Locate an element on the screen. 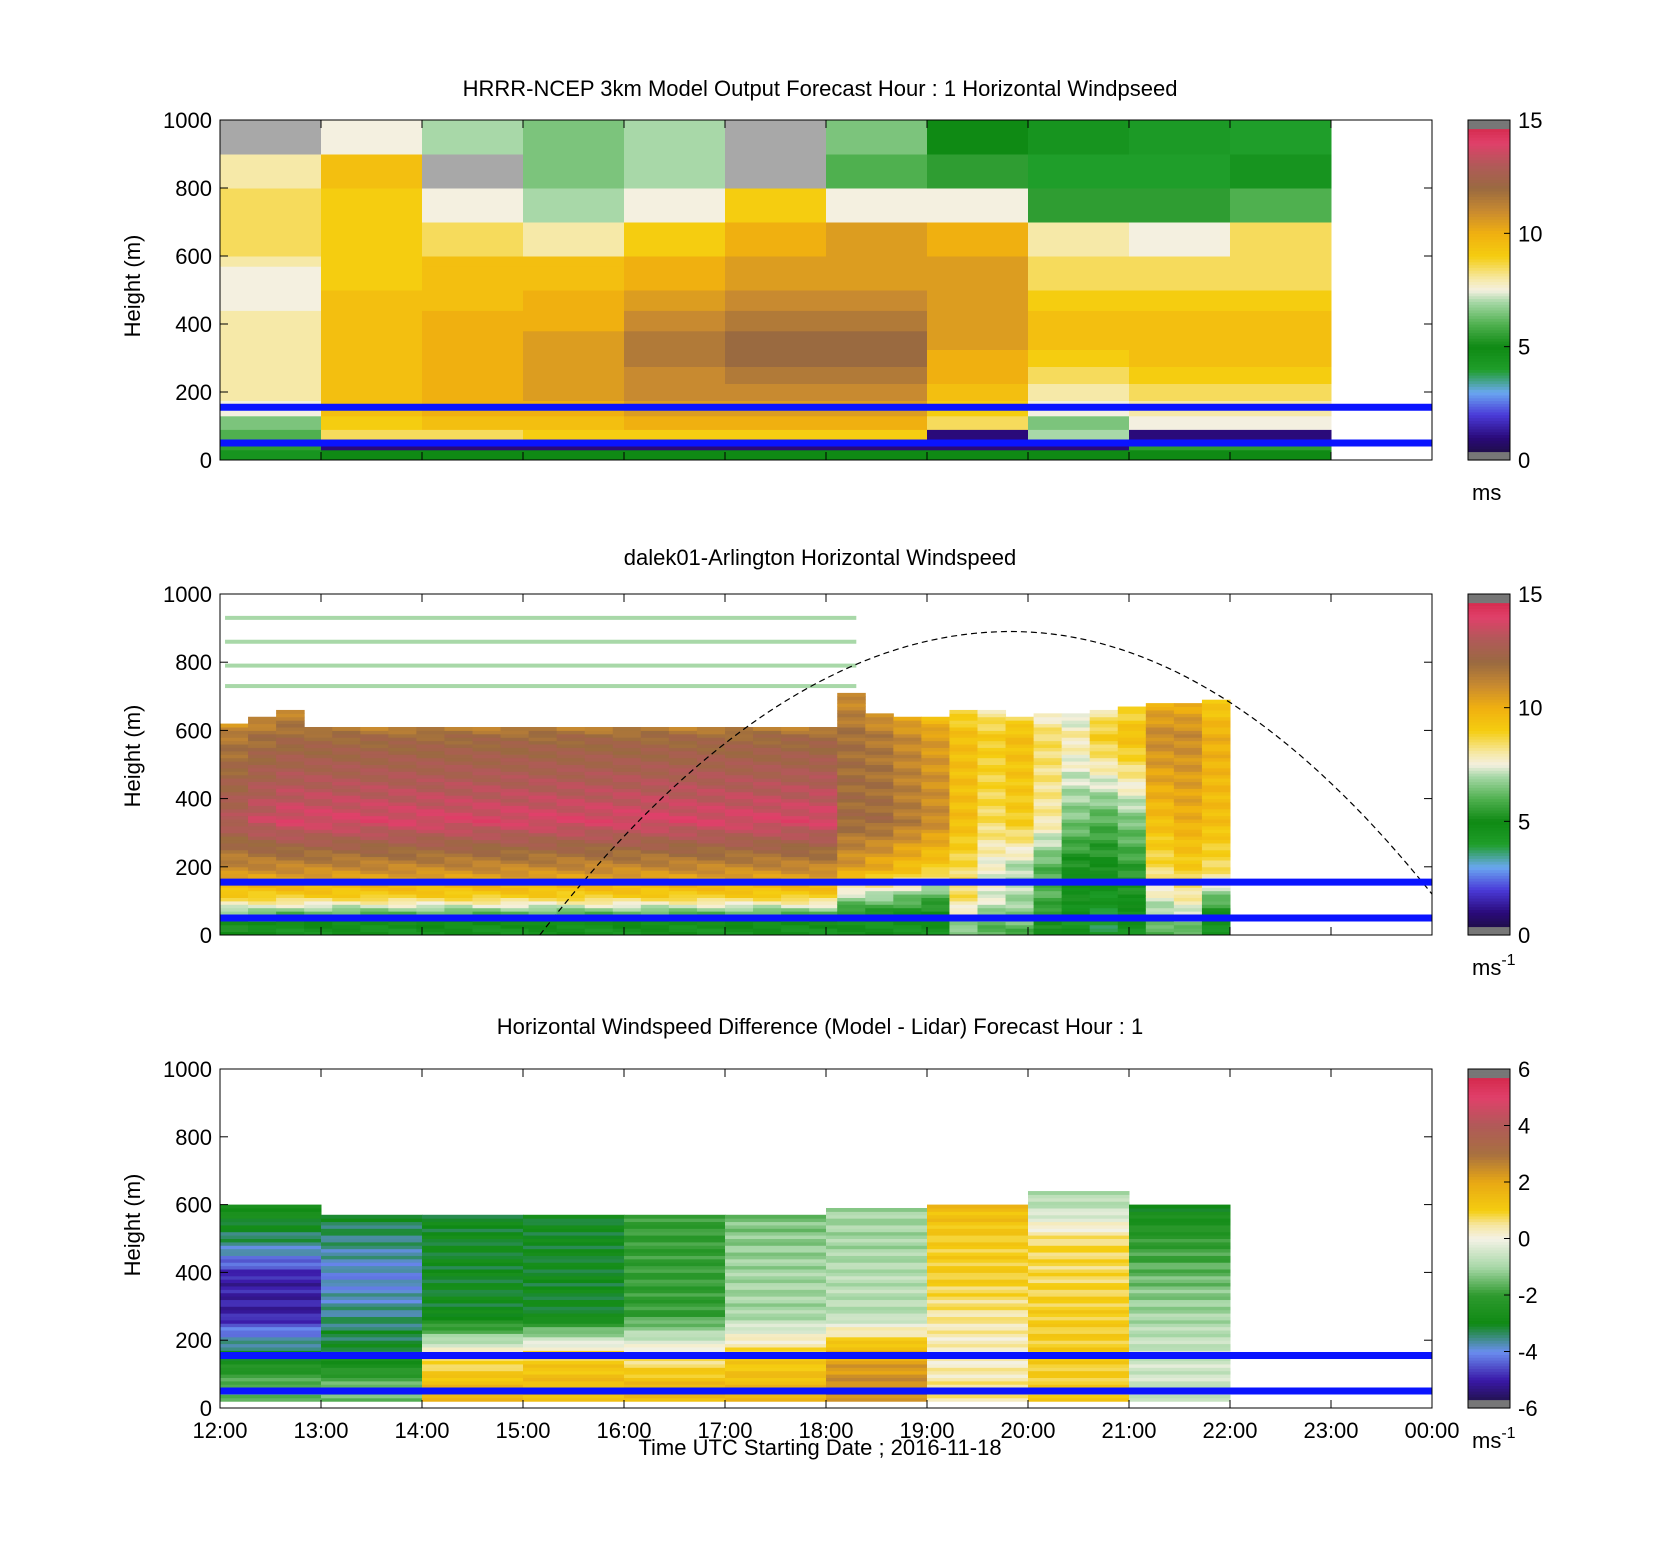 The image size is (1680, 1561). colorbar-tick-label: 4 is located at coordinates (1524, 1126).